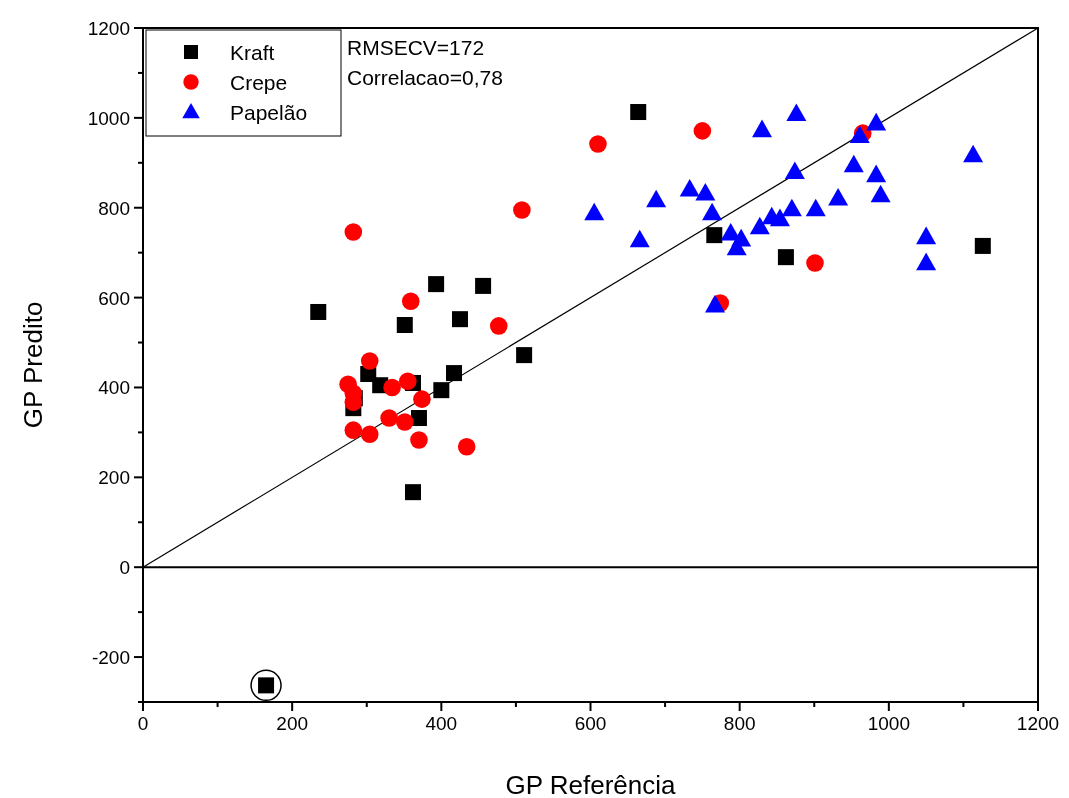 Image resolution: width=1069 pixels, height=798 pixels. What do you see at coordinates (590, 723) in the screenshot?
I see `x-tick-label: 600` at bounding box center [590, 723].